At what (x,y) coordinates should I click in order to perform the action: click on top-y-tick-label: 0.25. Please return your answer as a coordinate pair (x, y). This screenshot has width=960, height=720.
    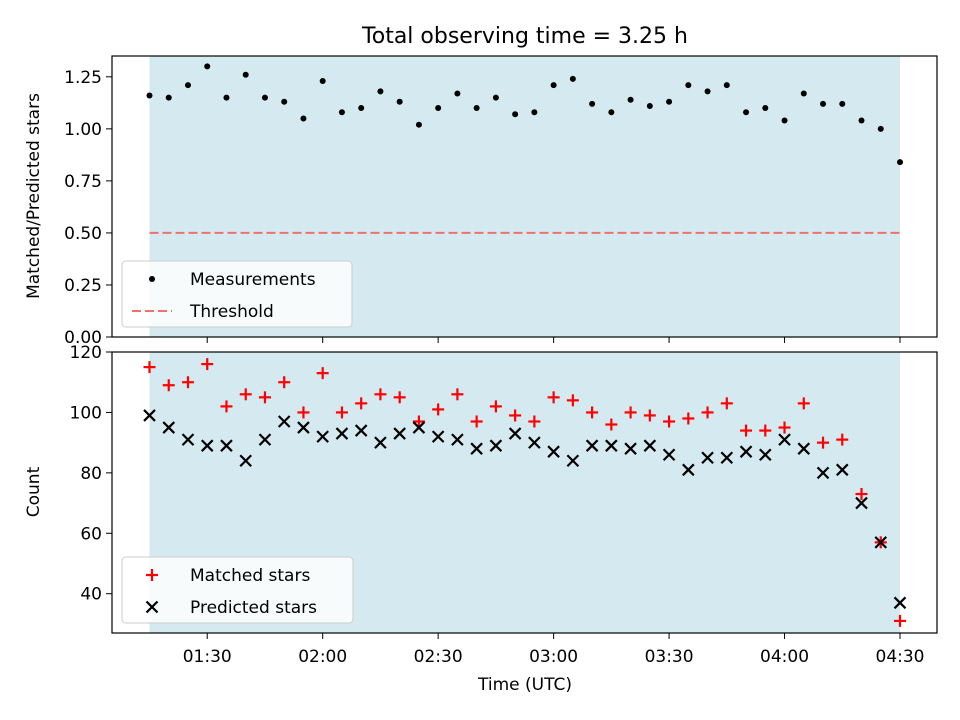
    Looking at the image, I should click on (83, 286).